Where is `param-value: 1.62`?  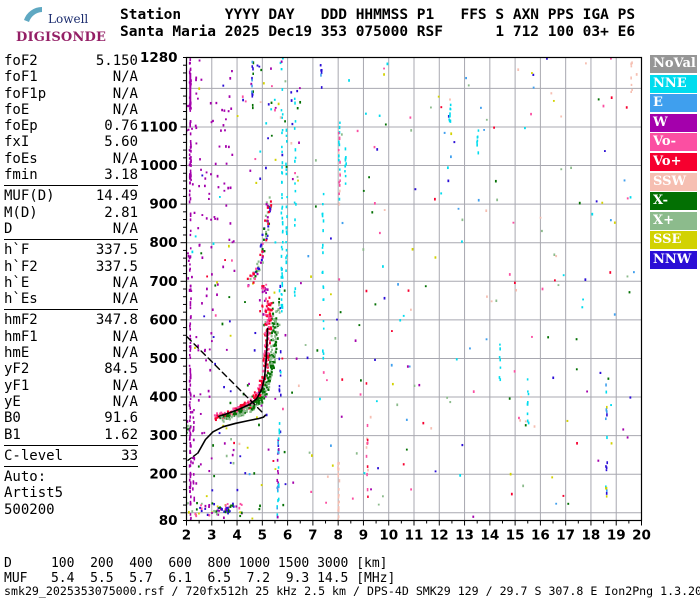 param-value: 1.62 is located at coordinates (121, 434).